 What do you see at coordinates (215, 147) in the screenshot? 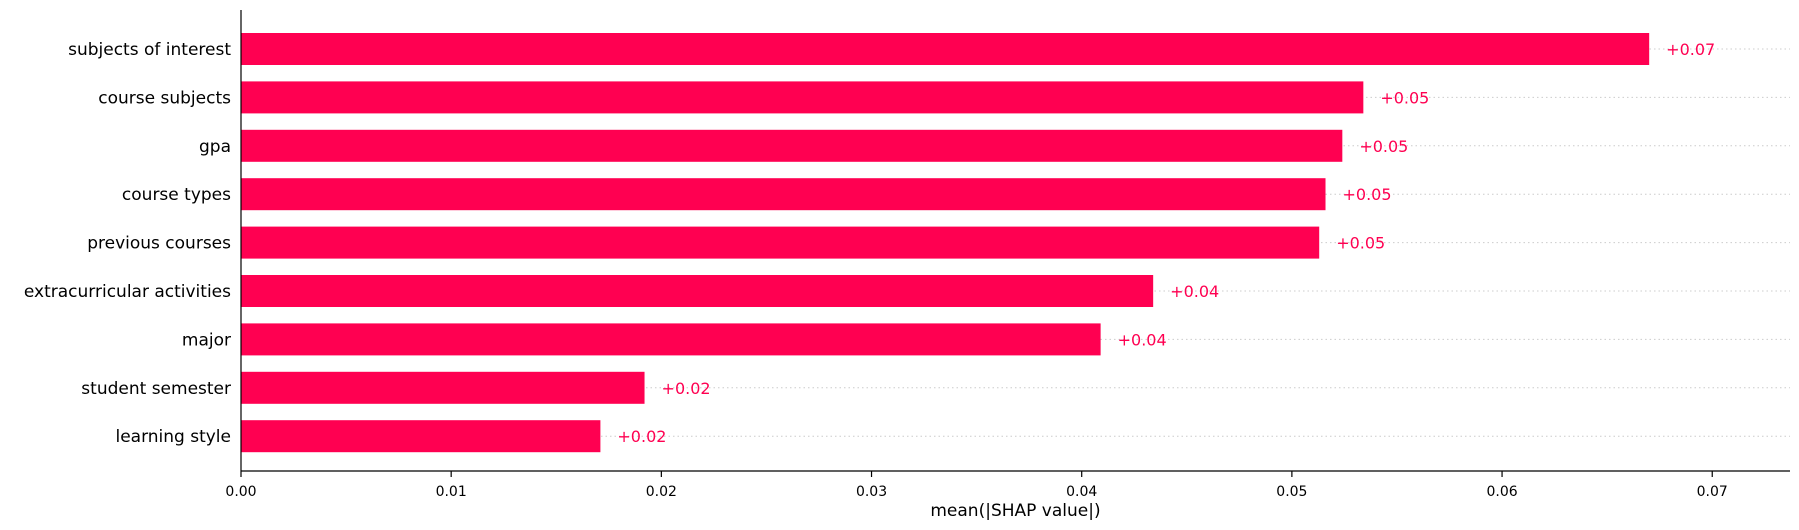
I see `category-label: gpa` at bounding box center [215, 147].